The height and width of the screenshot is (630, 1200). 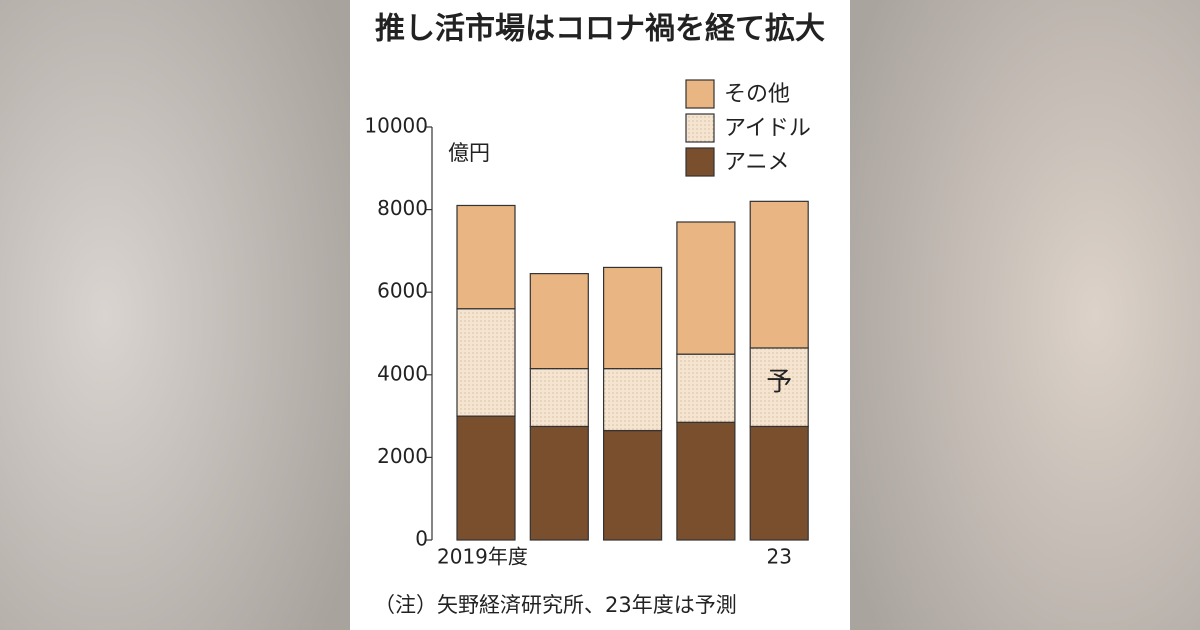 I want to click on y-tick-label: 10000, so click(x=396, y=126).